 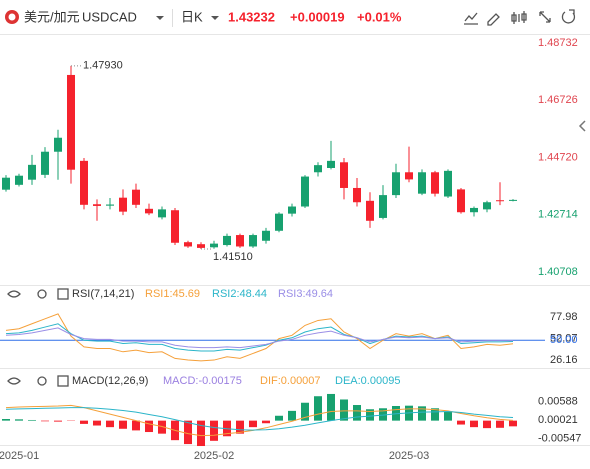 What do you see at coordinates (251, 16) in the screenshot?
I see `last-price: 1.43232` at bounding box center [251, 16].